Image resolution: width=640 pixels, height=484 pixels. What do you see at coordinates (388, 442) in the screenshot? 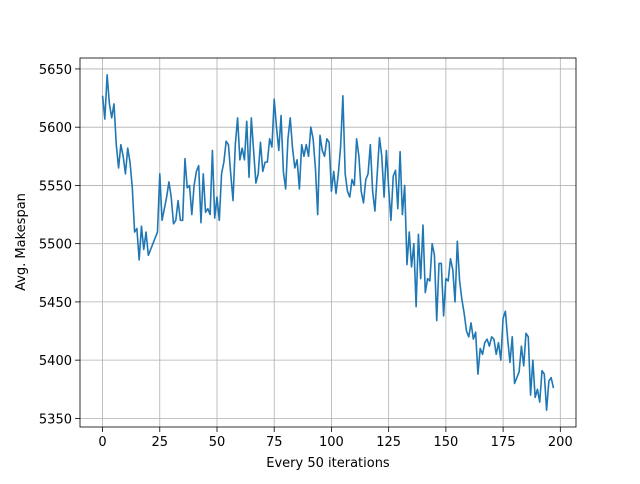
I see `x-tick-label: 125` at bounding box center [388, 442].